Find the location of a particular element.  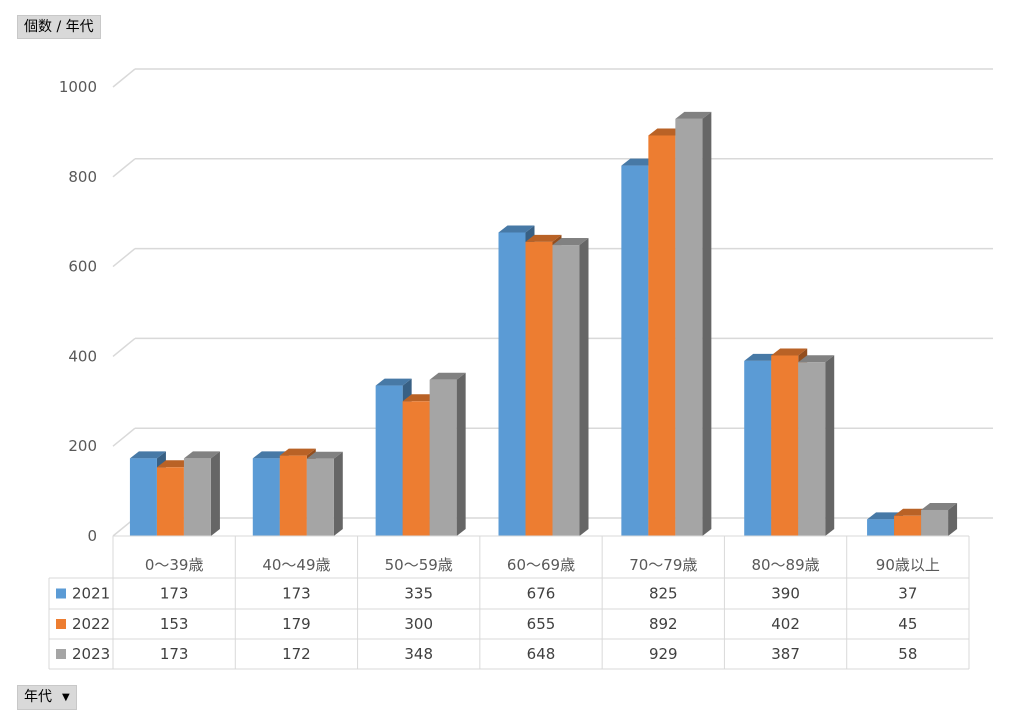

category-label: 80～89歳 is located at coordinates (785, 565).